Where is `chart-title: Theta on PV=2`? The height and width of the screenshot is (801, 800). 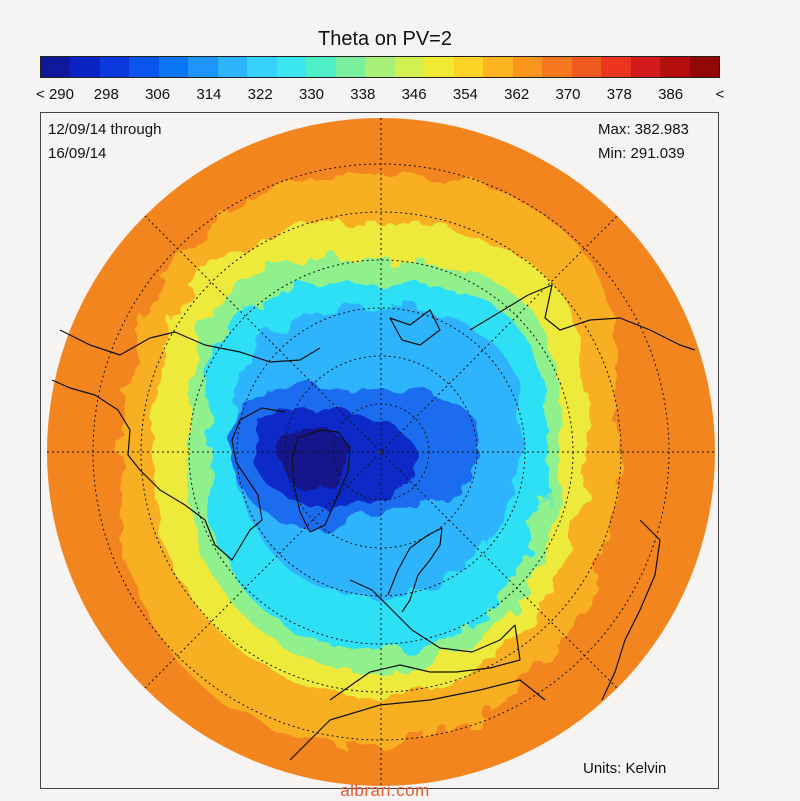
chart-title: Theta on PV=2 is located at coordinates (385, 39).